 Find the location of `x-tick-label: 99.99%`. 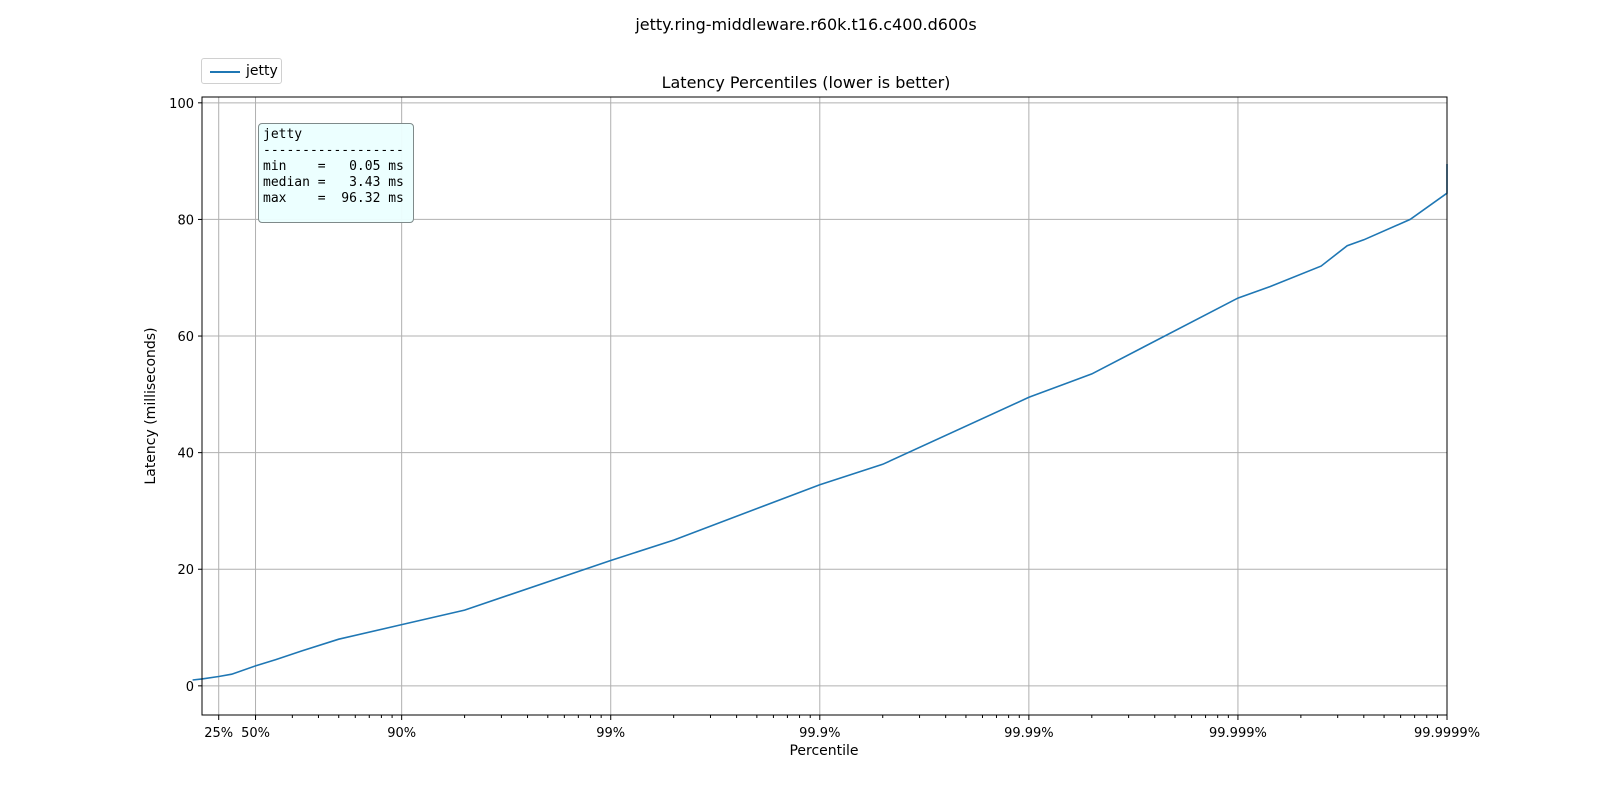

x-tick-label: 99.99% is located at coordinates (1029, 733).